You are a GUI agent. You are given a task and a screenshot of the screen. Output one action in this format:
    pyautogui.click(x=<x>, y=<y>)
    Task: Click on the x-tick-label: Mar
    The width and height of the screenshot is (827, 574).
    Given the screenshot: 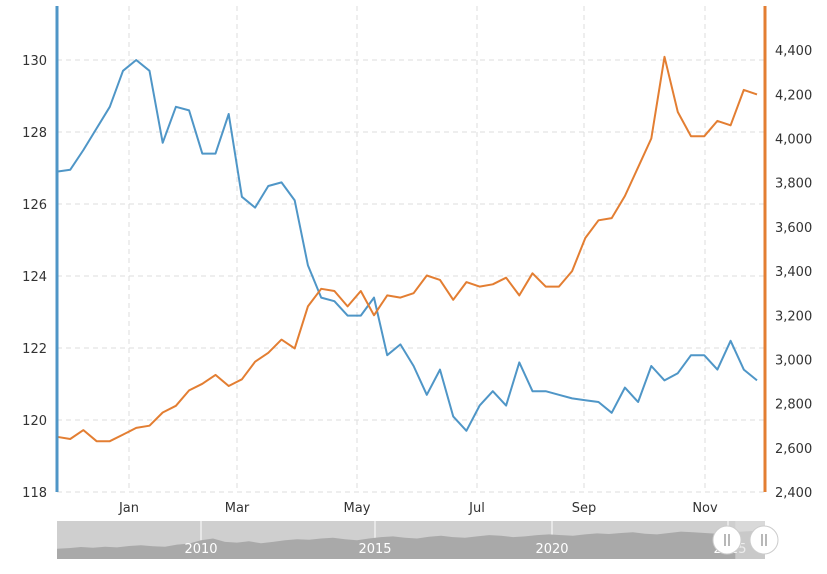 What is the action you would take?
    pyautogui.click(x=237, y=508)
    